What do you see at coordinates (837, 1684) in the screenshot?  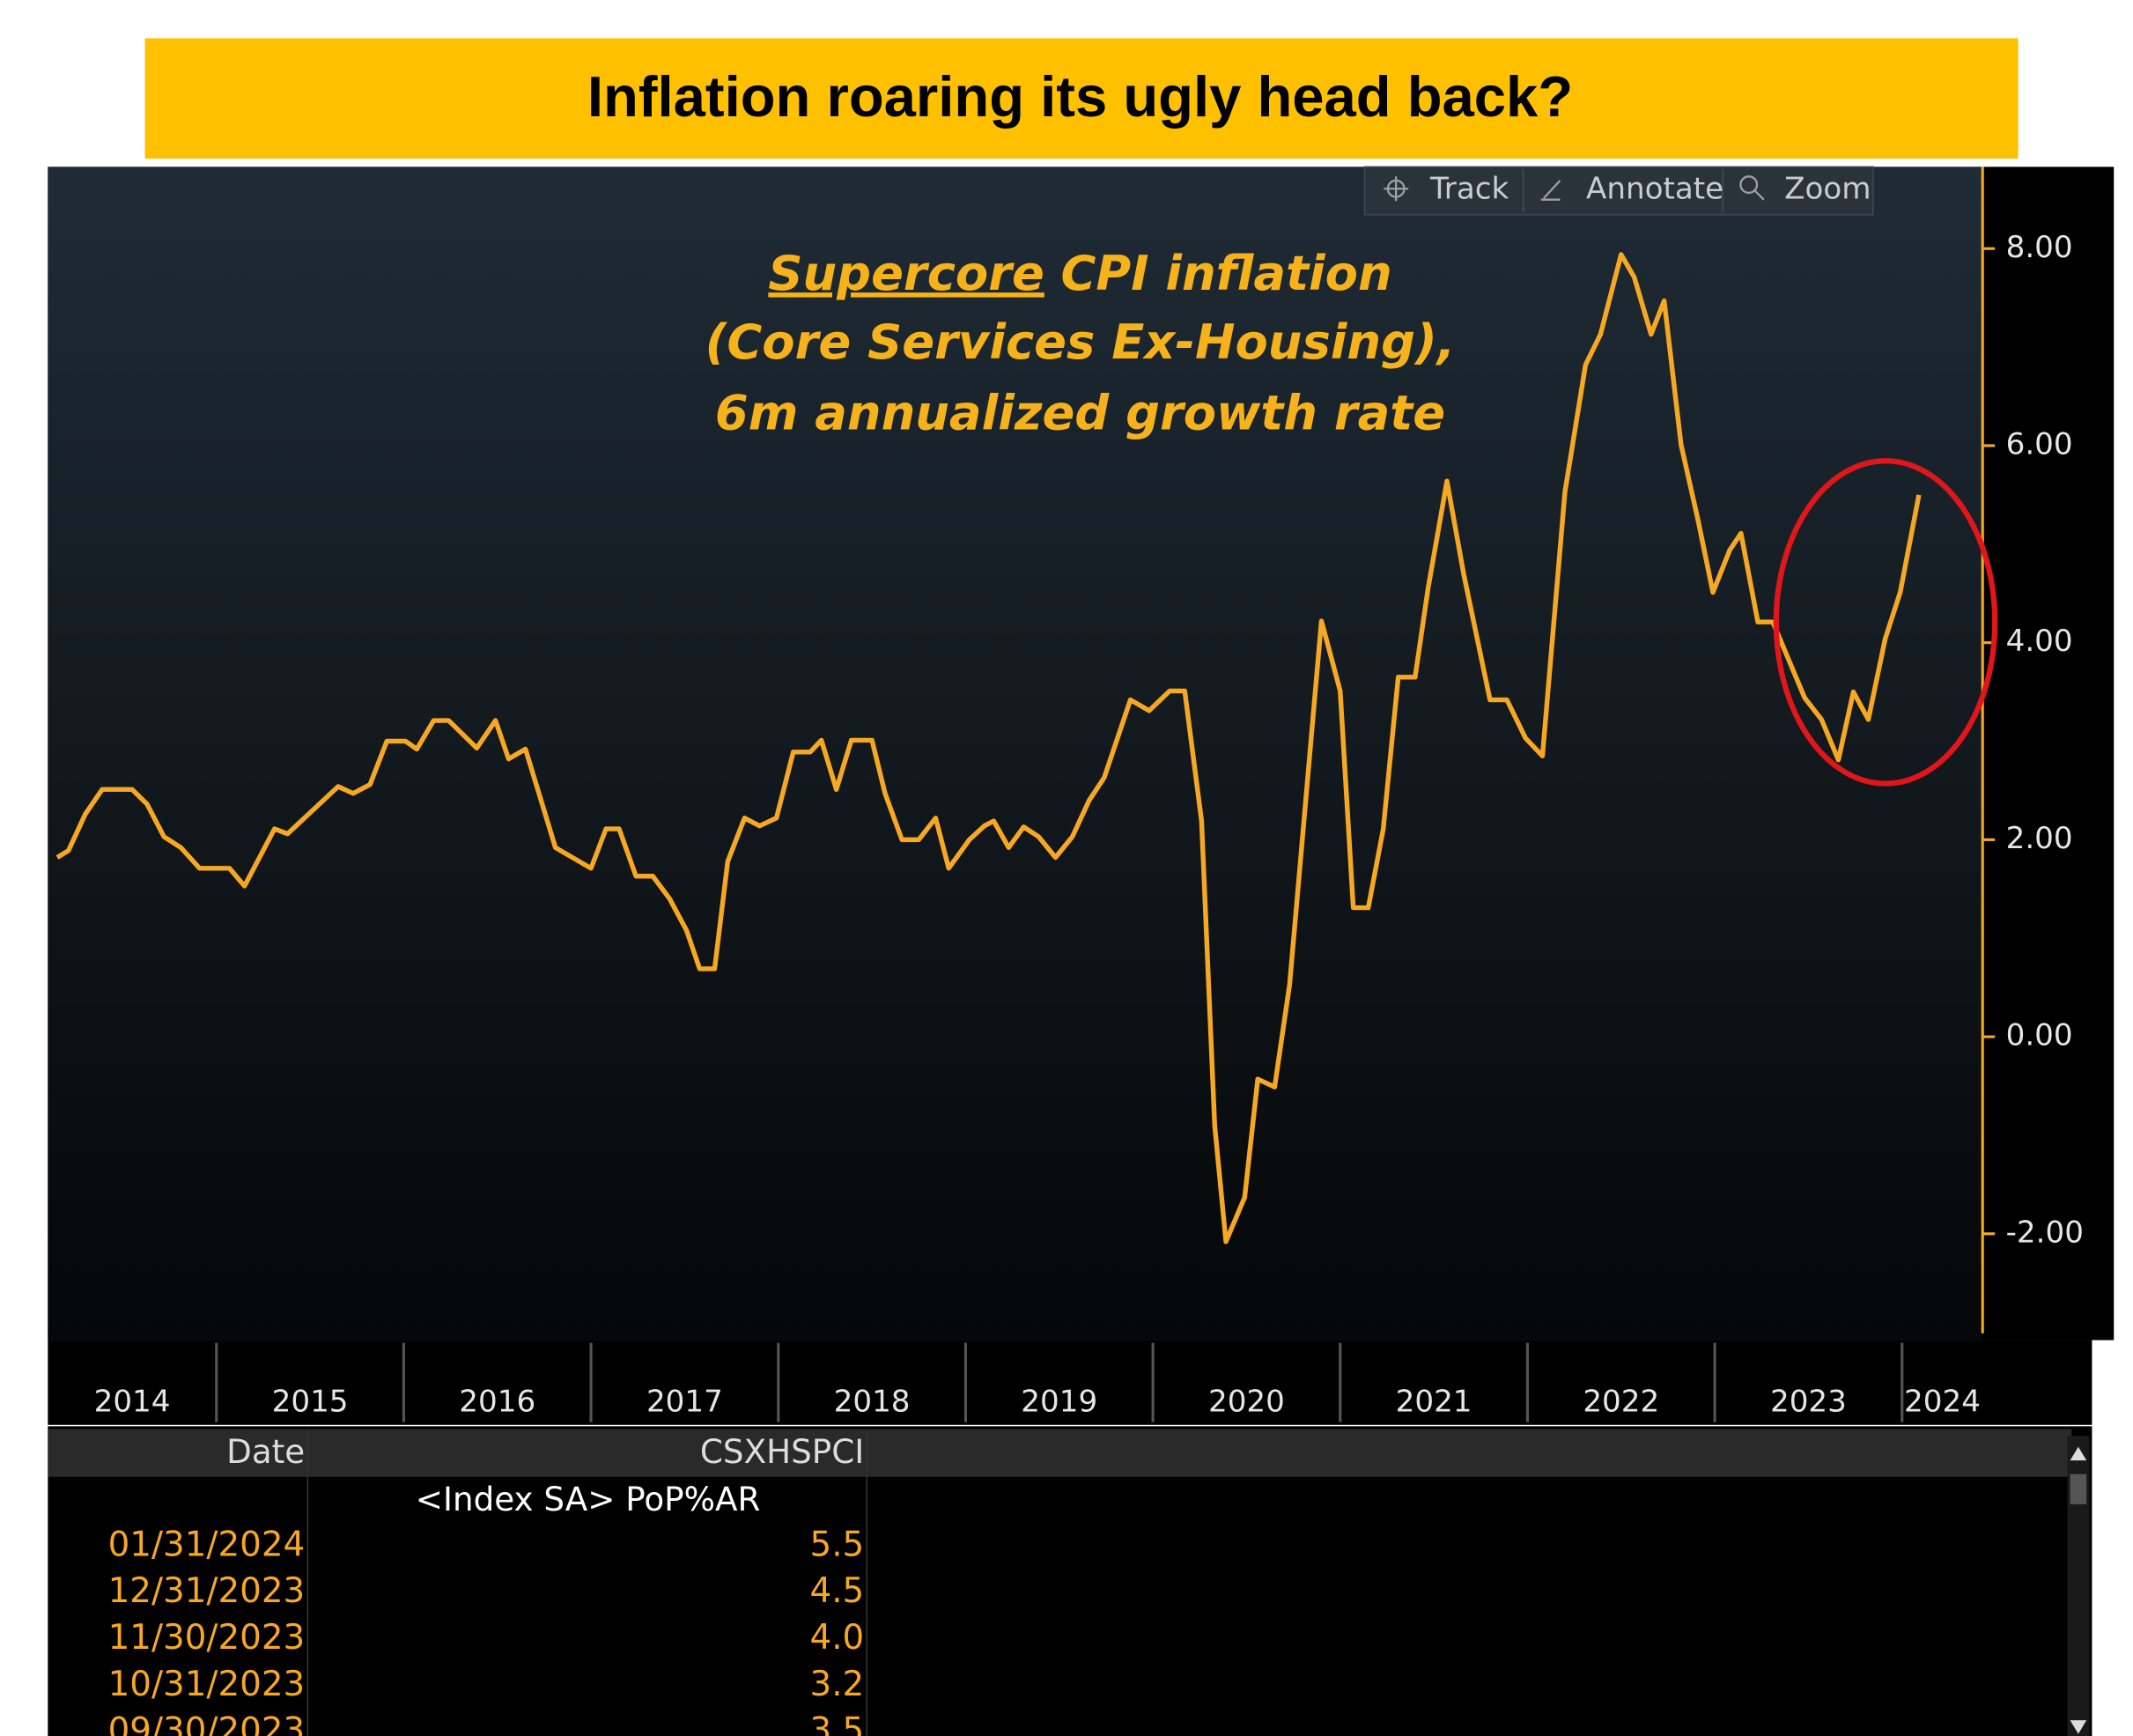 I see `table-value: 3.2` at bounding box center [837, 1684].